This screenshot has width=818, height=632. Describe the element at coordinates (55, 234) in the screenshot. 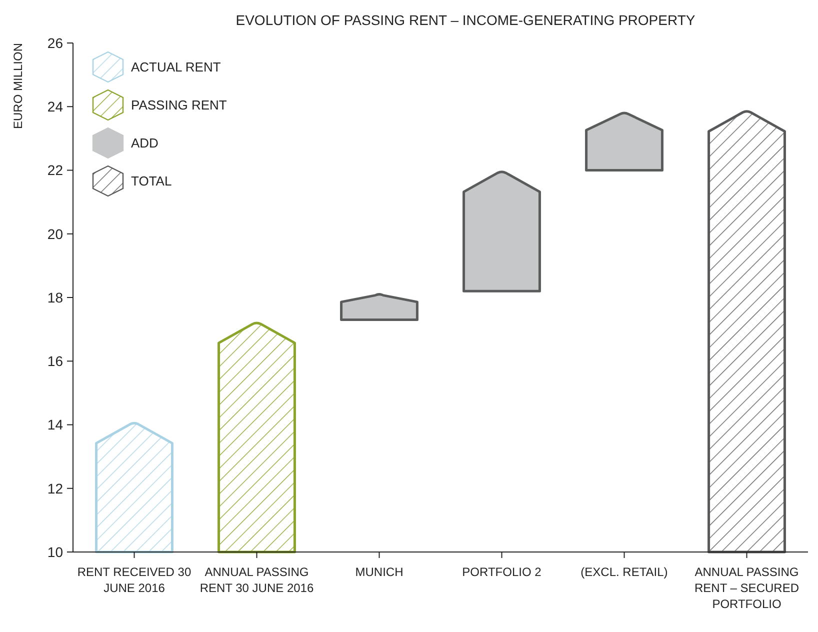

I see `y-tick-label: 20` at that location.